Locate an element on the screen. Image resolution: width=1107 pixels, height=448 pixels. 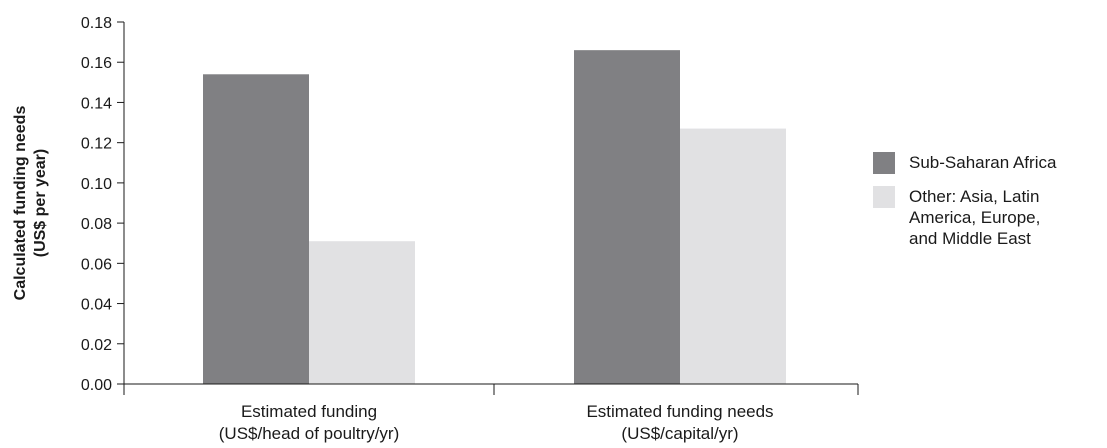
y-tick-label-0: 0.00 is located at coordinates (96, 385).